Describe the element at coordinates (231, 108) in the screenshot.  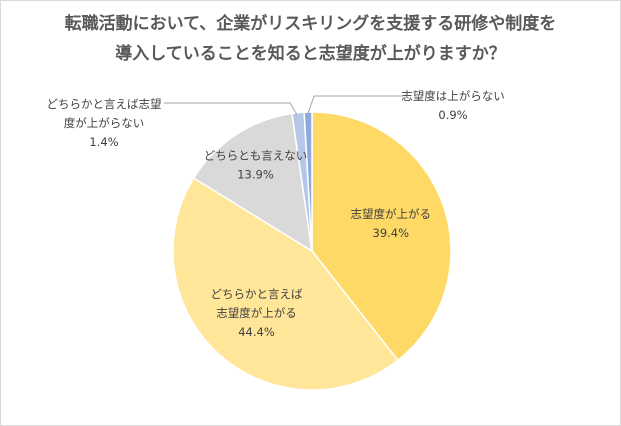
I see `slice-4-leader-line` at that location.